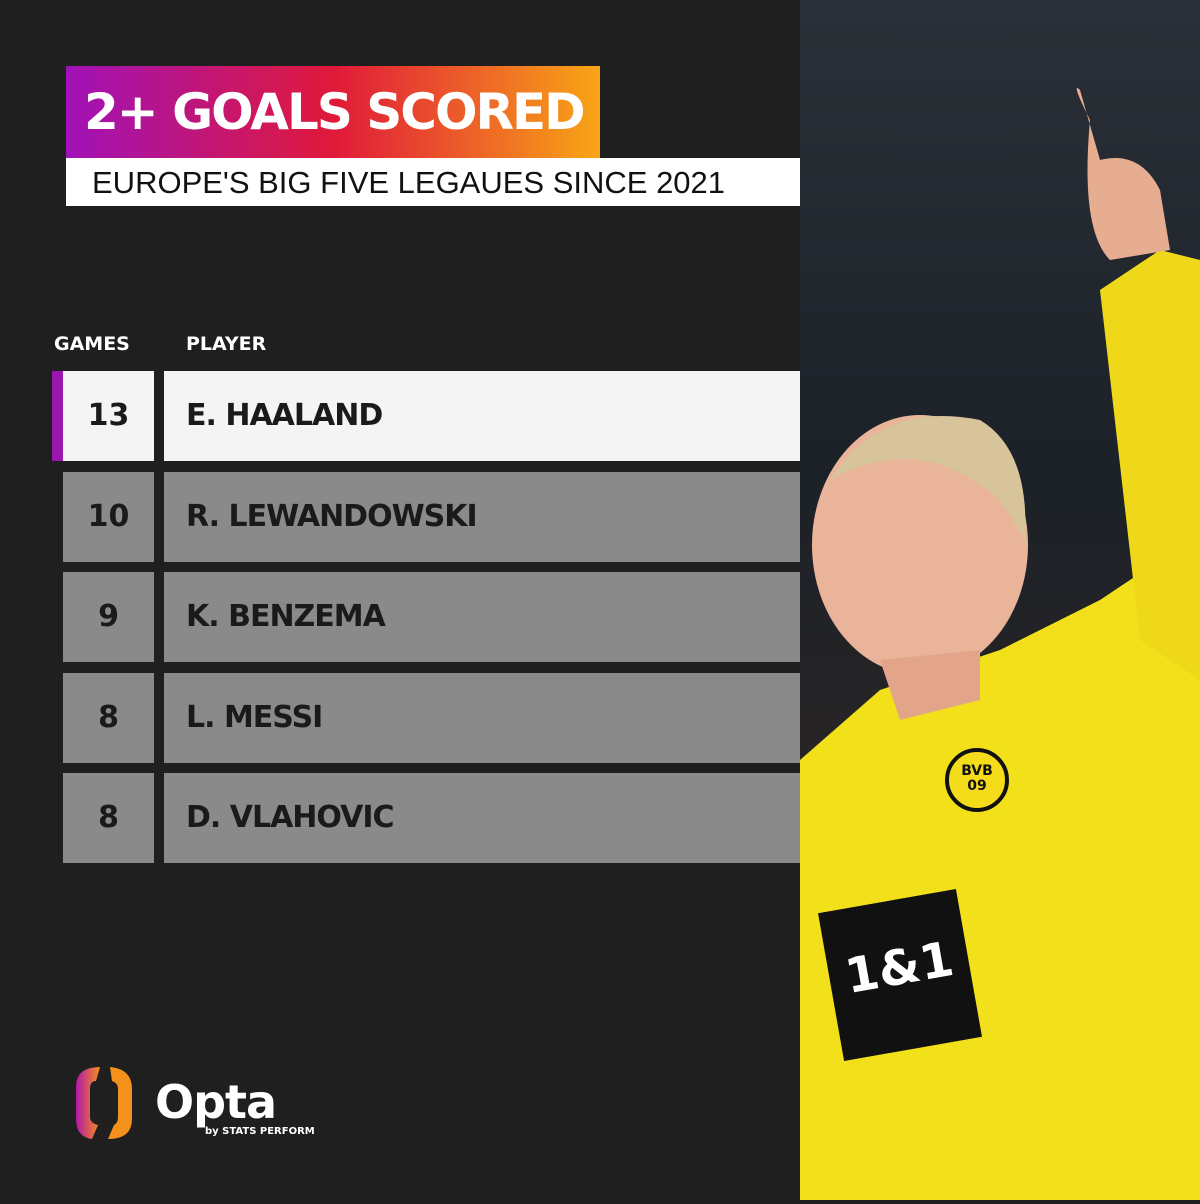 The image size is (1200, 1204). Describe the element at coordinates (108, 617) in the screenshot. I see `games-cell: 9` at that location.